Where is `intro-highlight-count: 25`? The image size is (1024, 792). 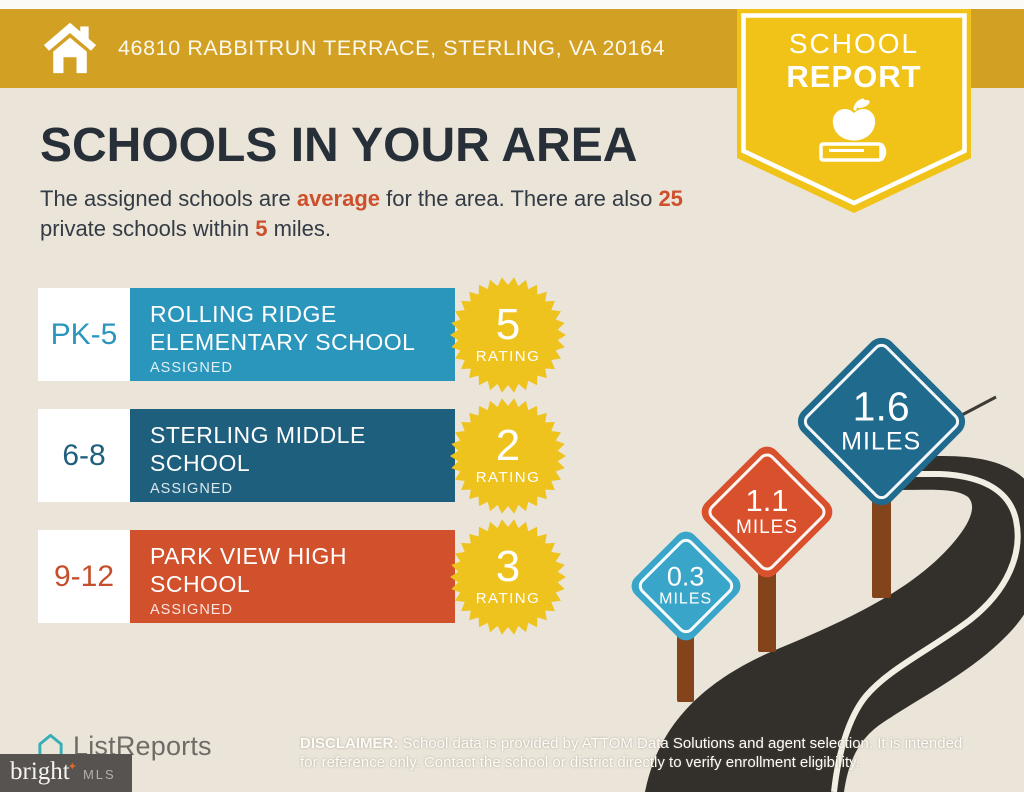
intro-highlight-count: 25 is located at coordinates (670, 198).